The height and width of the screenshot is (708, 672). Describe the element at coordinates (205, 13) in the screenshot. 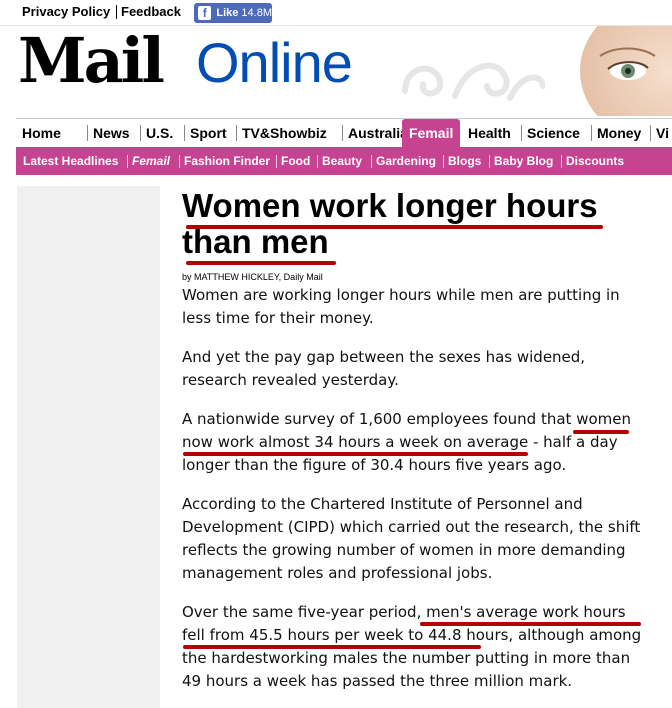

I see `facebook-icon: f` at that location.